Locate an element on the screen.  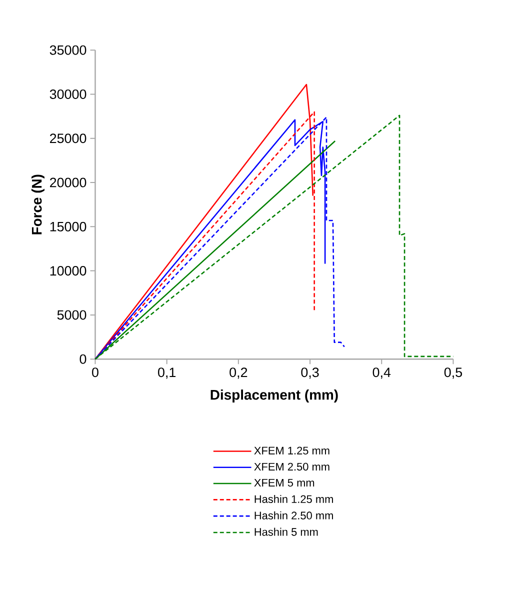
y-axis-title: Force (N) is located at coordinates (37, 204).